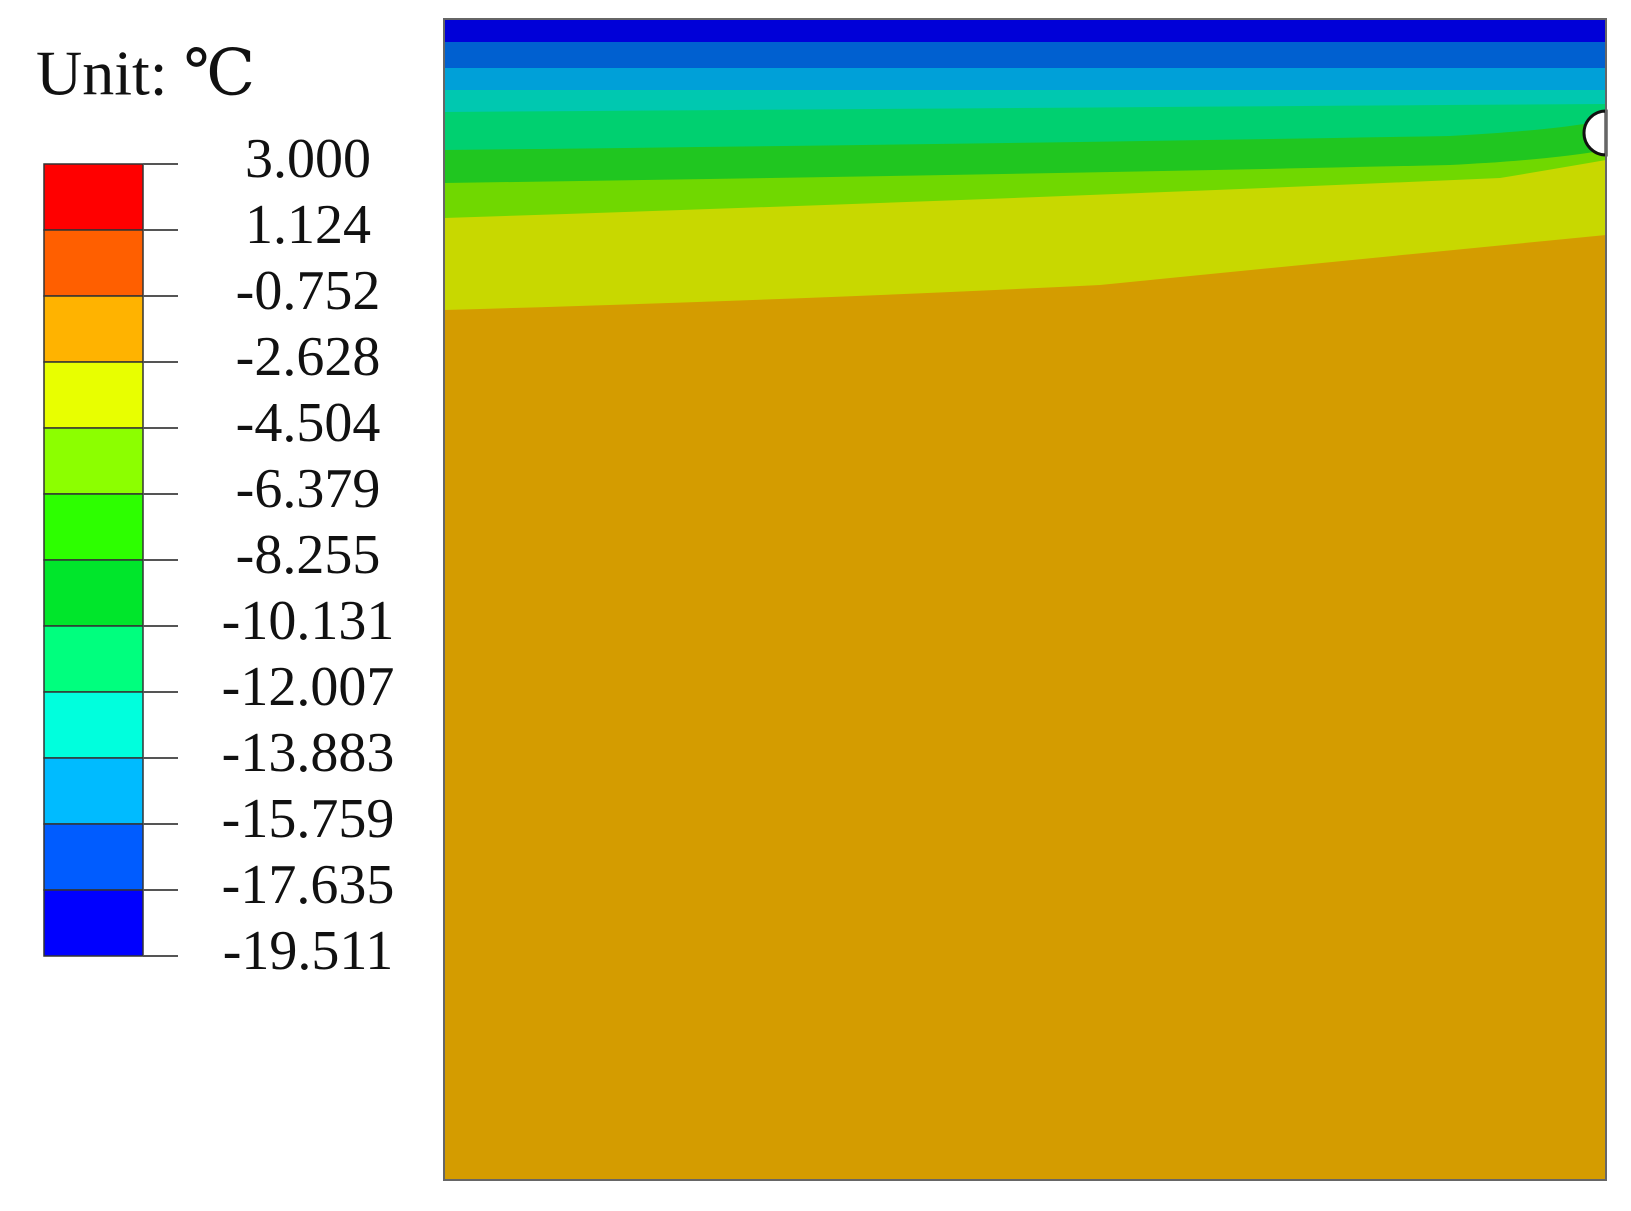 Image resolution: width=1631 pixels, height=1211 pixels. Describe the element at coordinates (1595, 133) in the screenshot. I see `hole` at that location.